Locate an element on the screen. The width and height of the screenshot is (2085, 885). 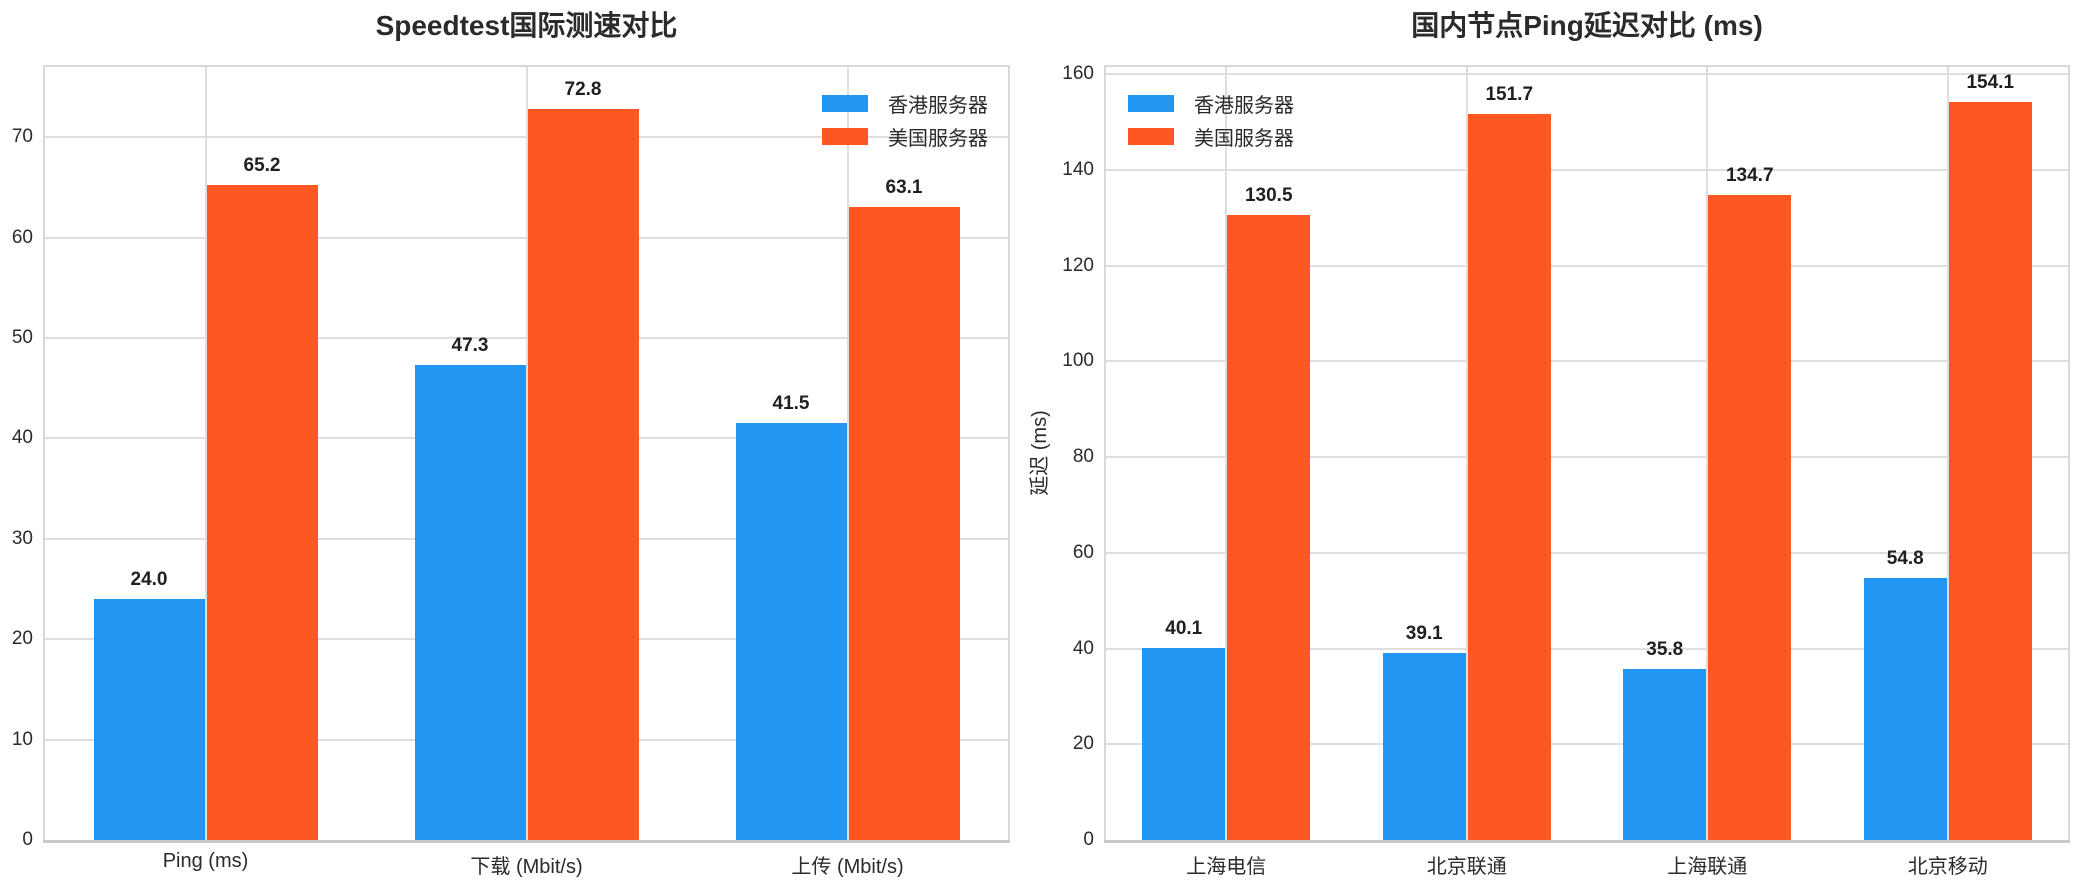
bar-香港服务器-上海电信 is located at coordinates (1184, 744).